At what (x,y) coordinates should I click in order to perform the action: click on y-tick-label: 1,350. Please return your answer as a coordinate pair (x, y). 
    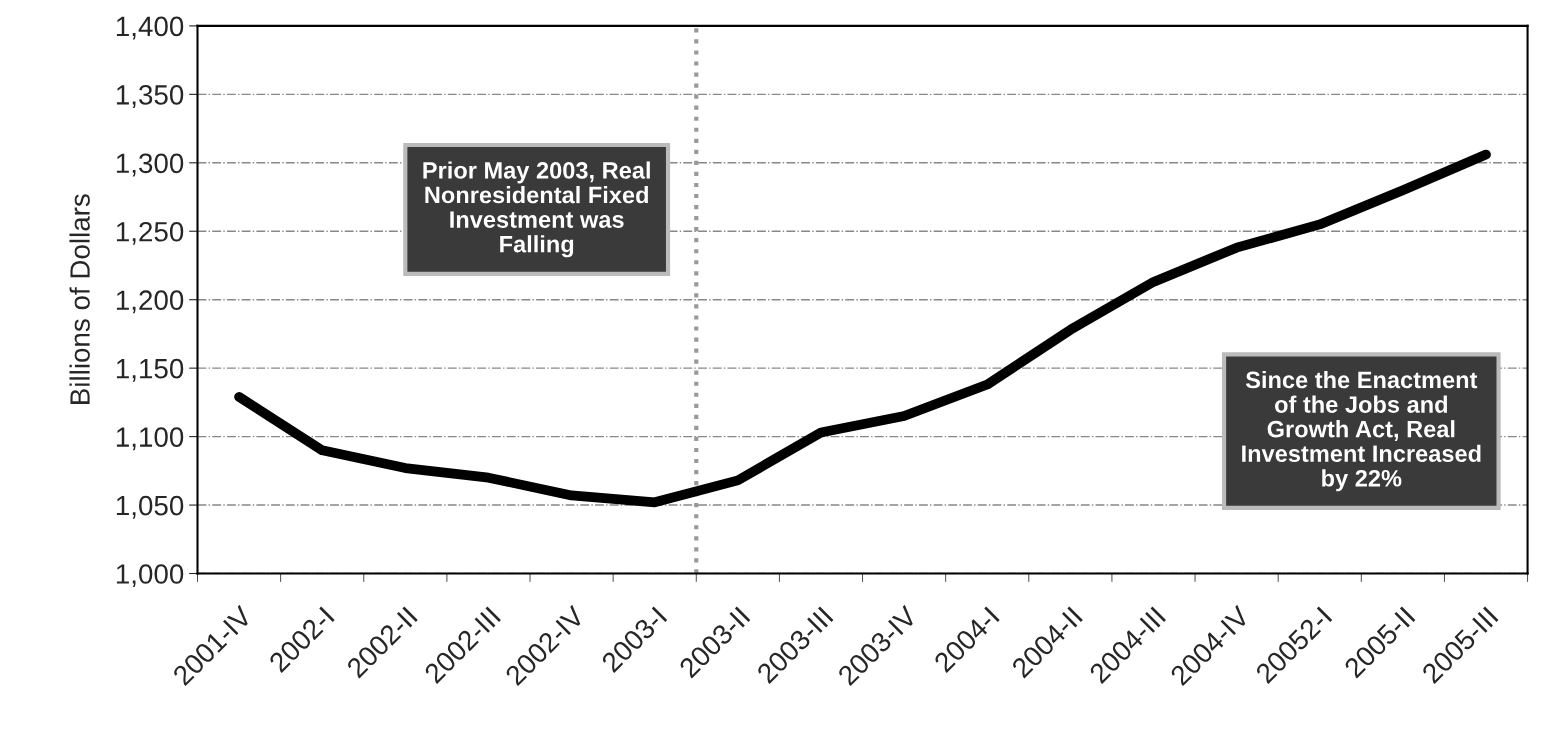
    Looking at the image, I should click on (150, 96).